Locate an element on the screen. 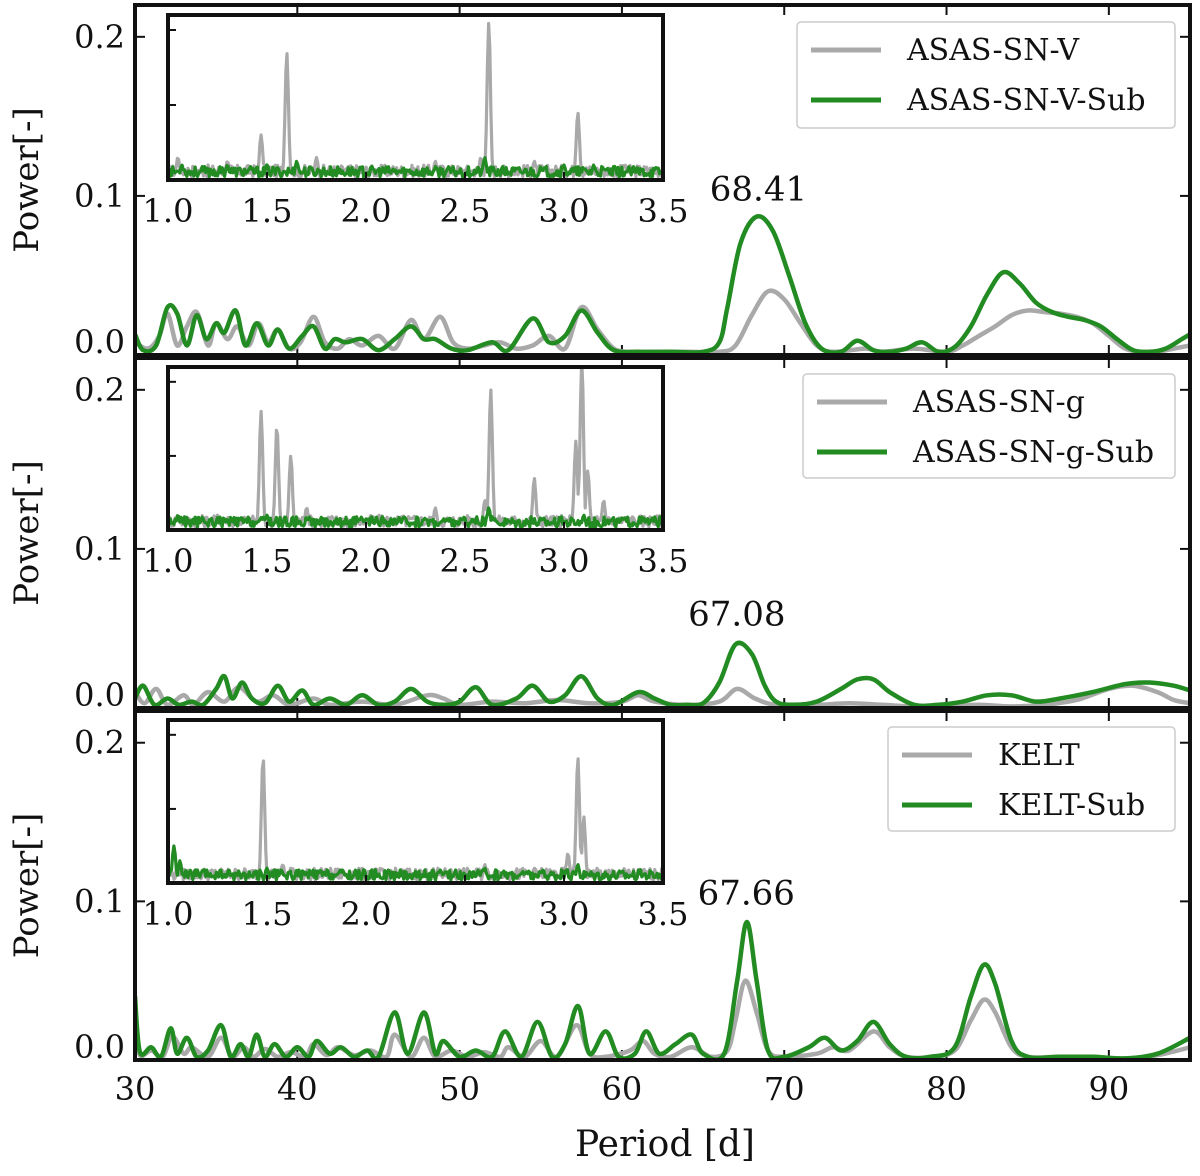 This screenshot has width=1200, height=1176. legend-entry: KELT is located at coordinates (1039, 755).